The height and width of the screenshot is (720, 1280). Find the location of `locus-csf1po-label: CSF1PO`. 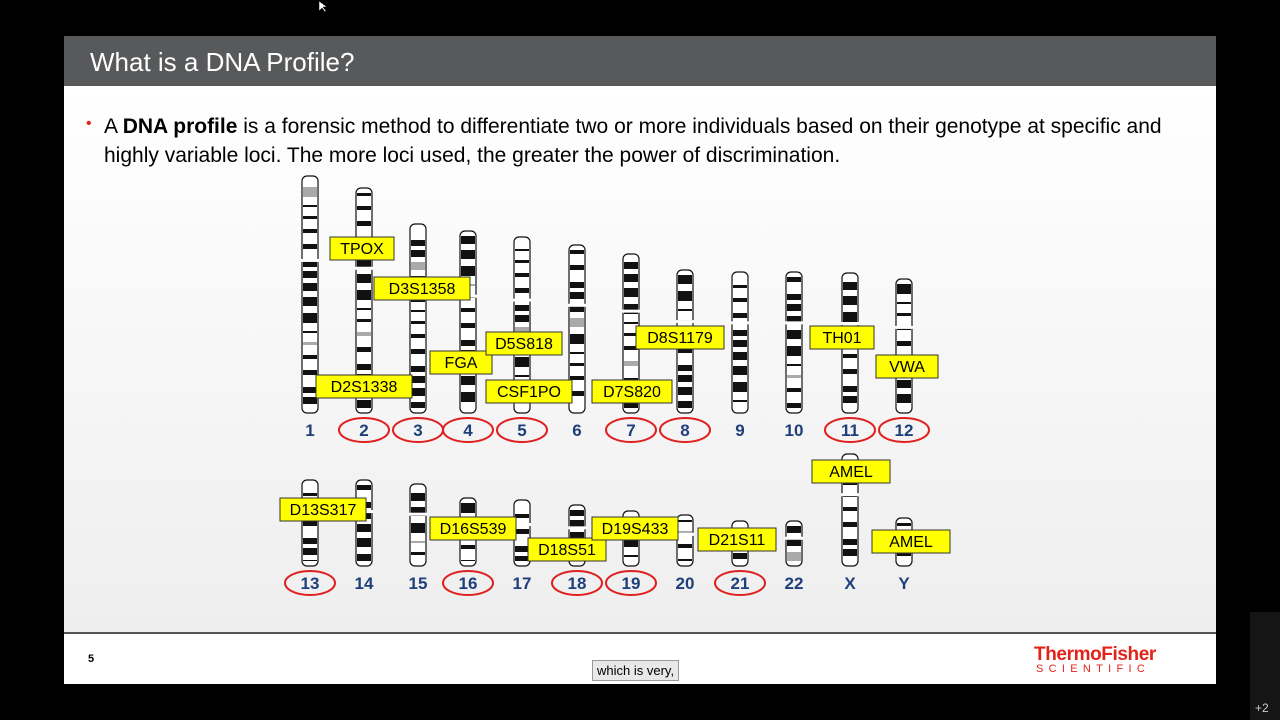

locus-csf1po-label: CSF1PO is located at coordinates (529, 392).